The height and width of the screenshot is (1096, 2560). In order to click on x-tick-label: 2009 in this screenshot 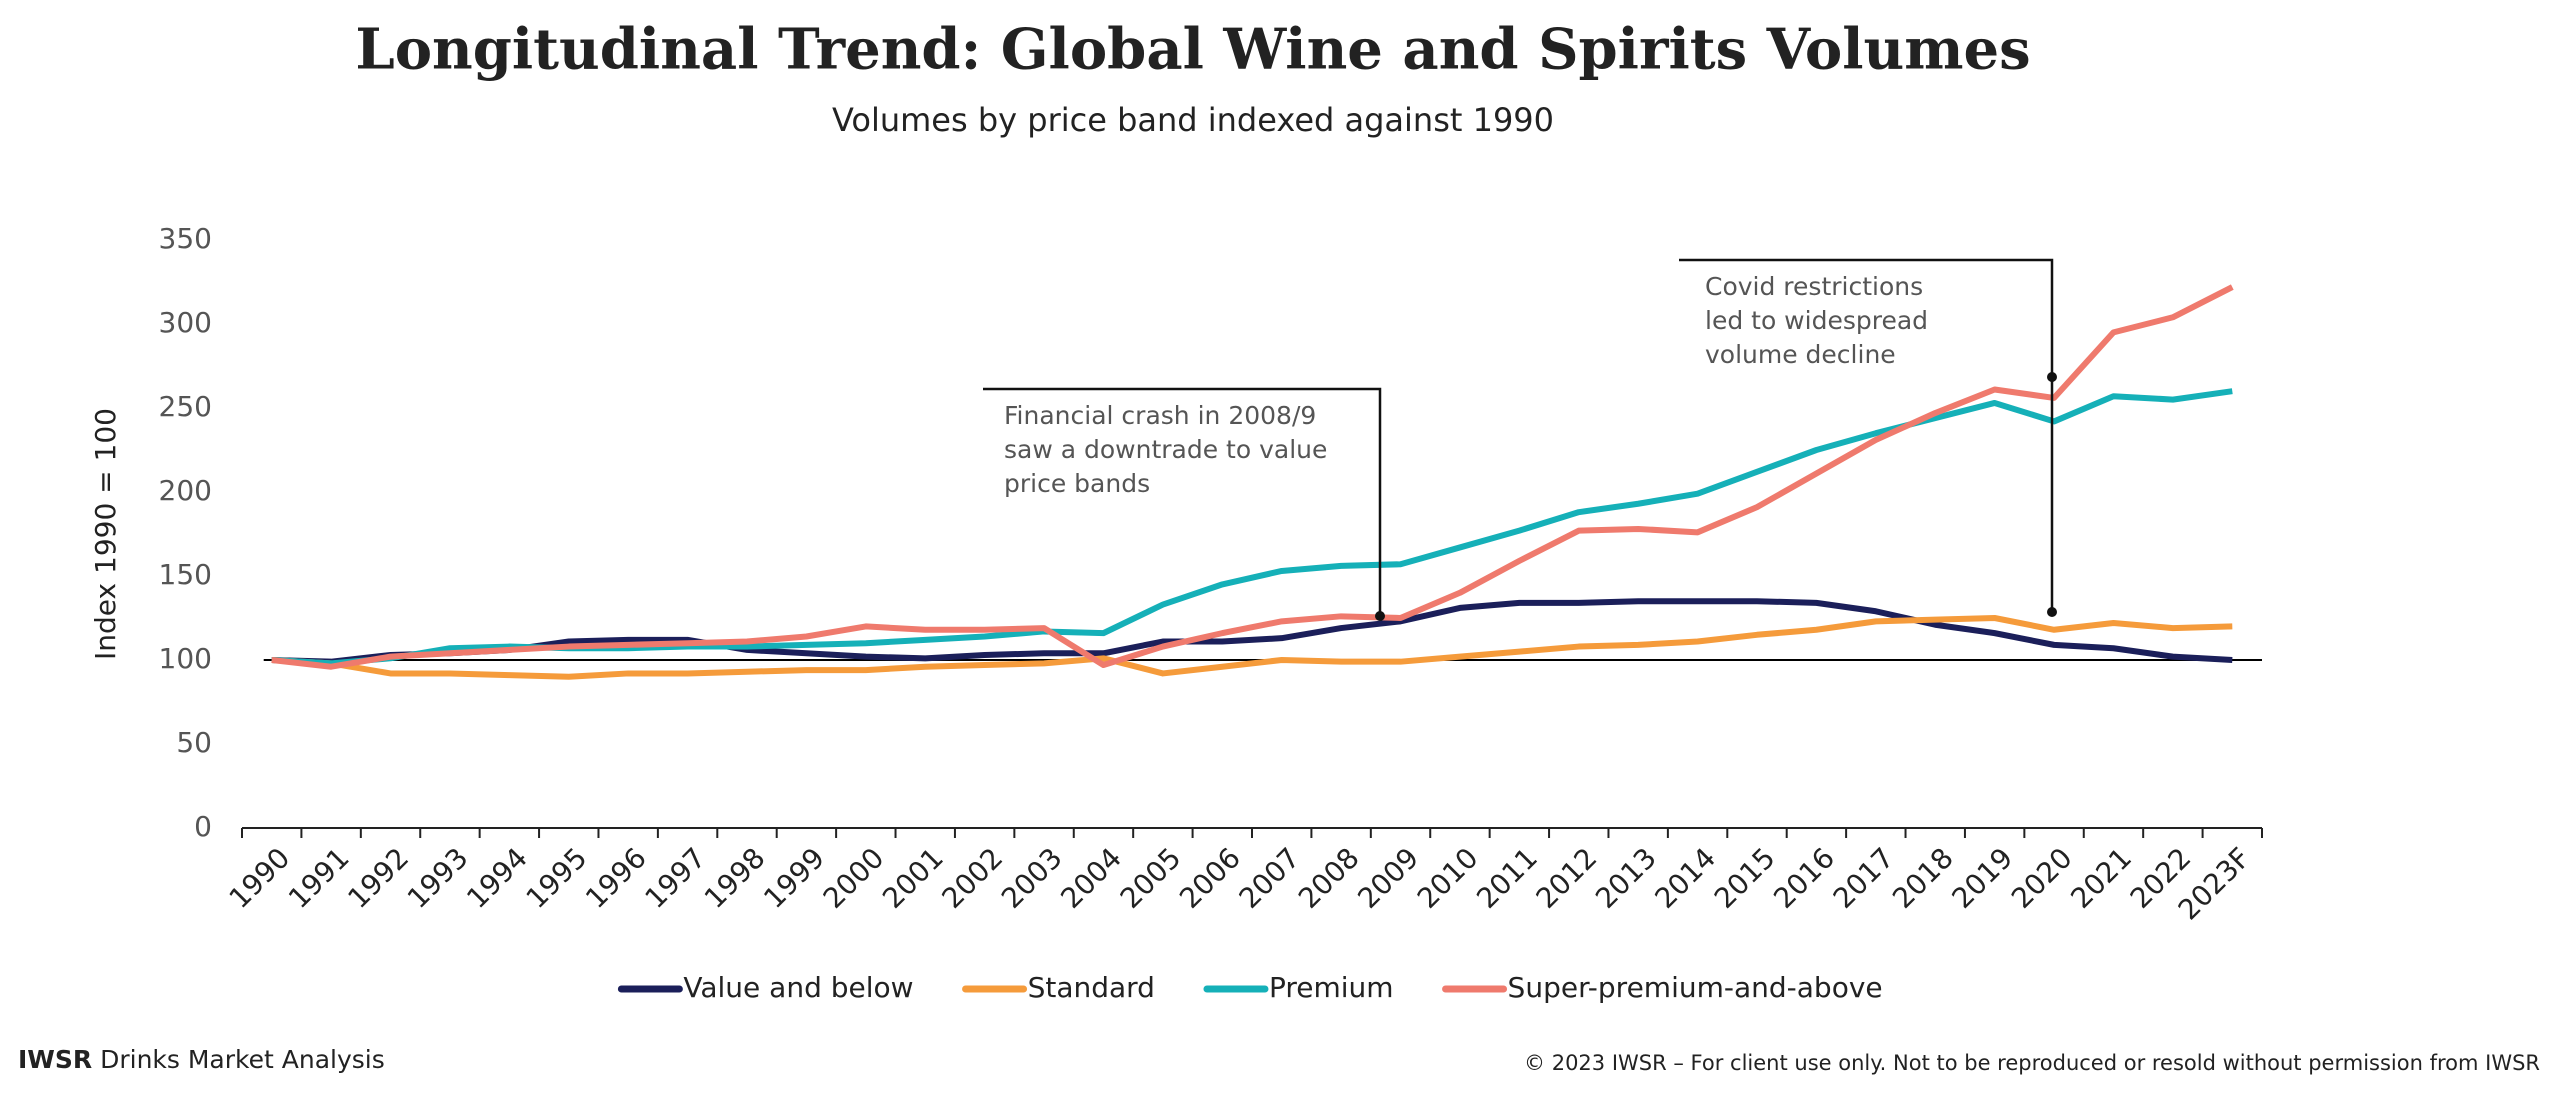, I will do `click(1388, 878)`.